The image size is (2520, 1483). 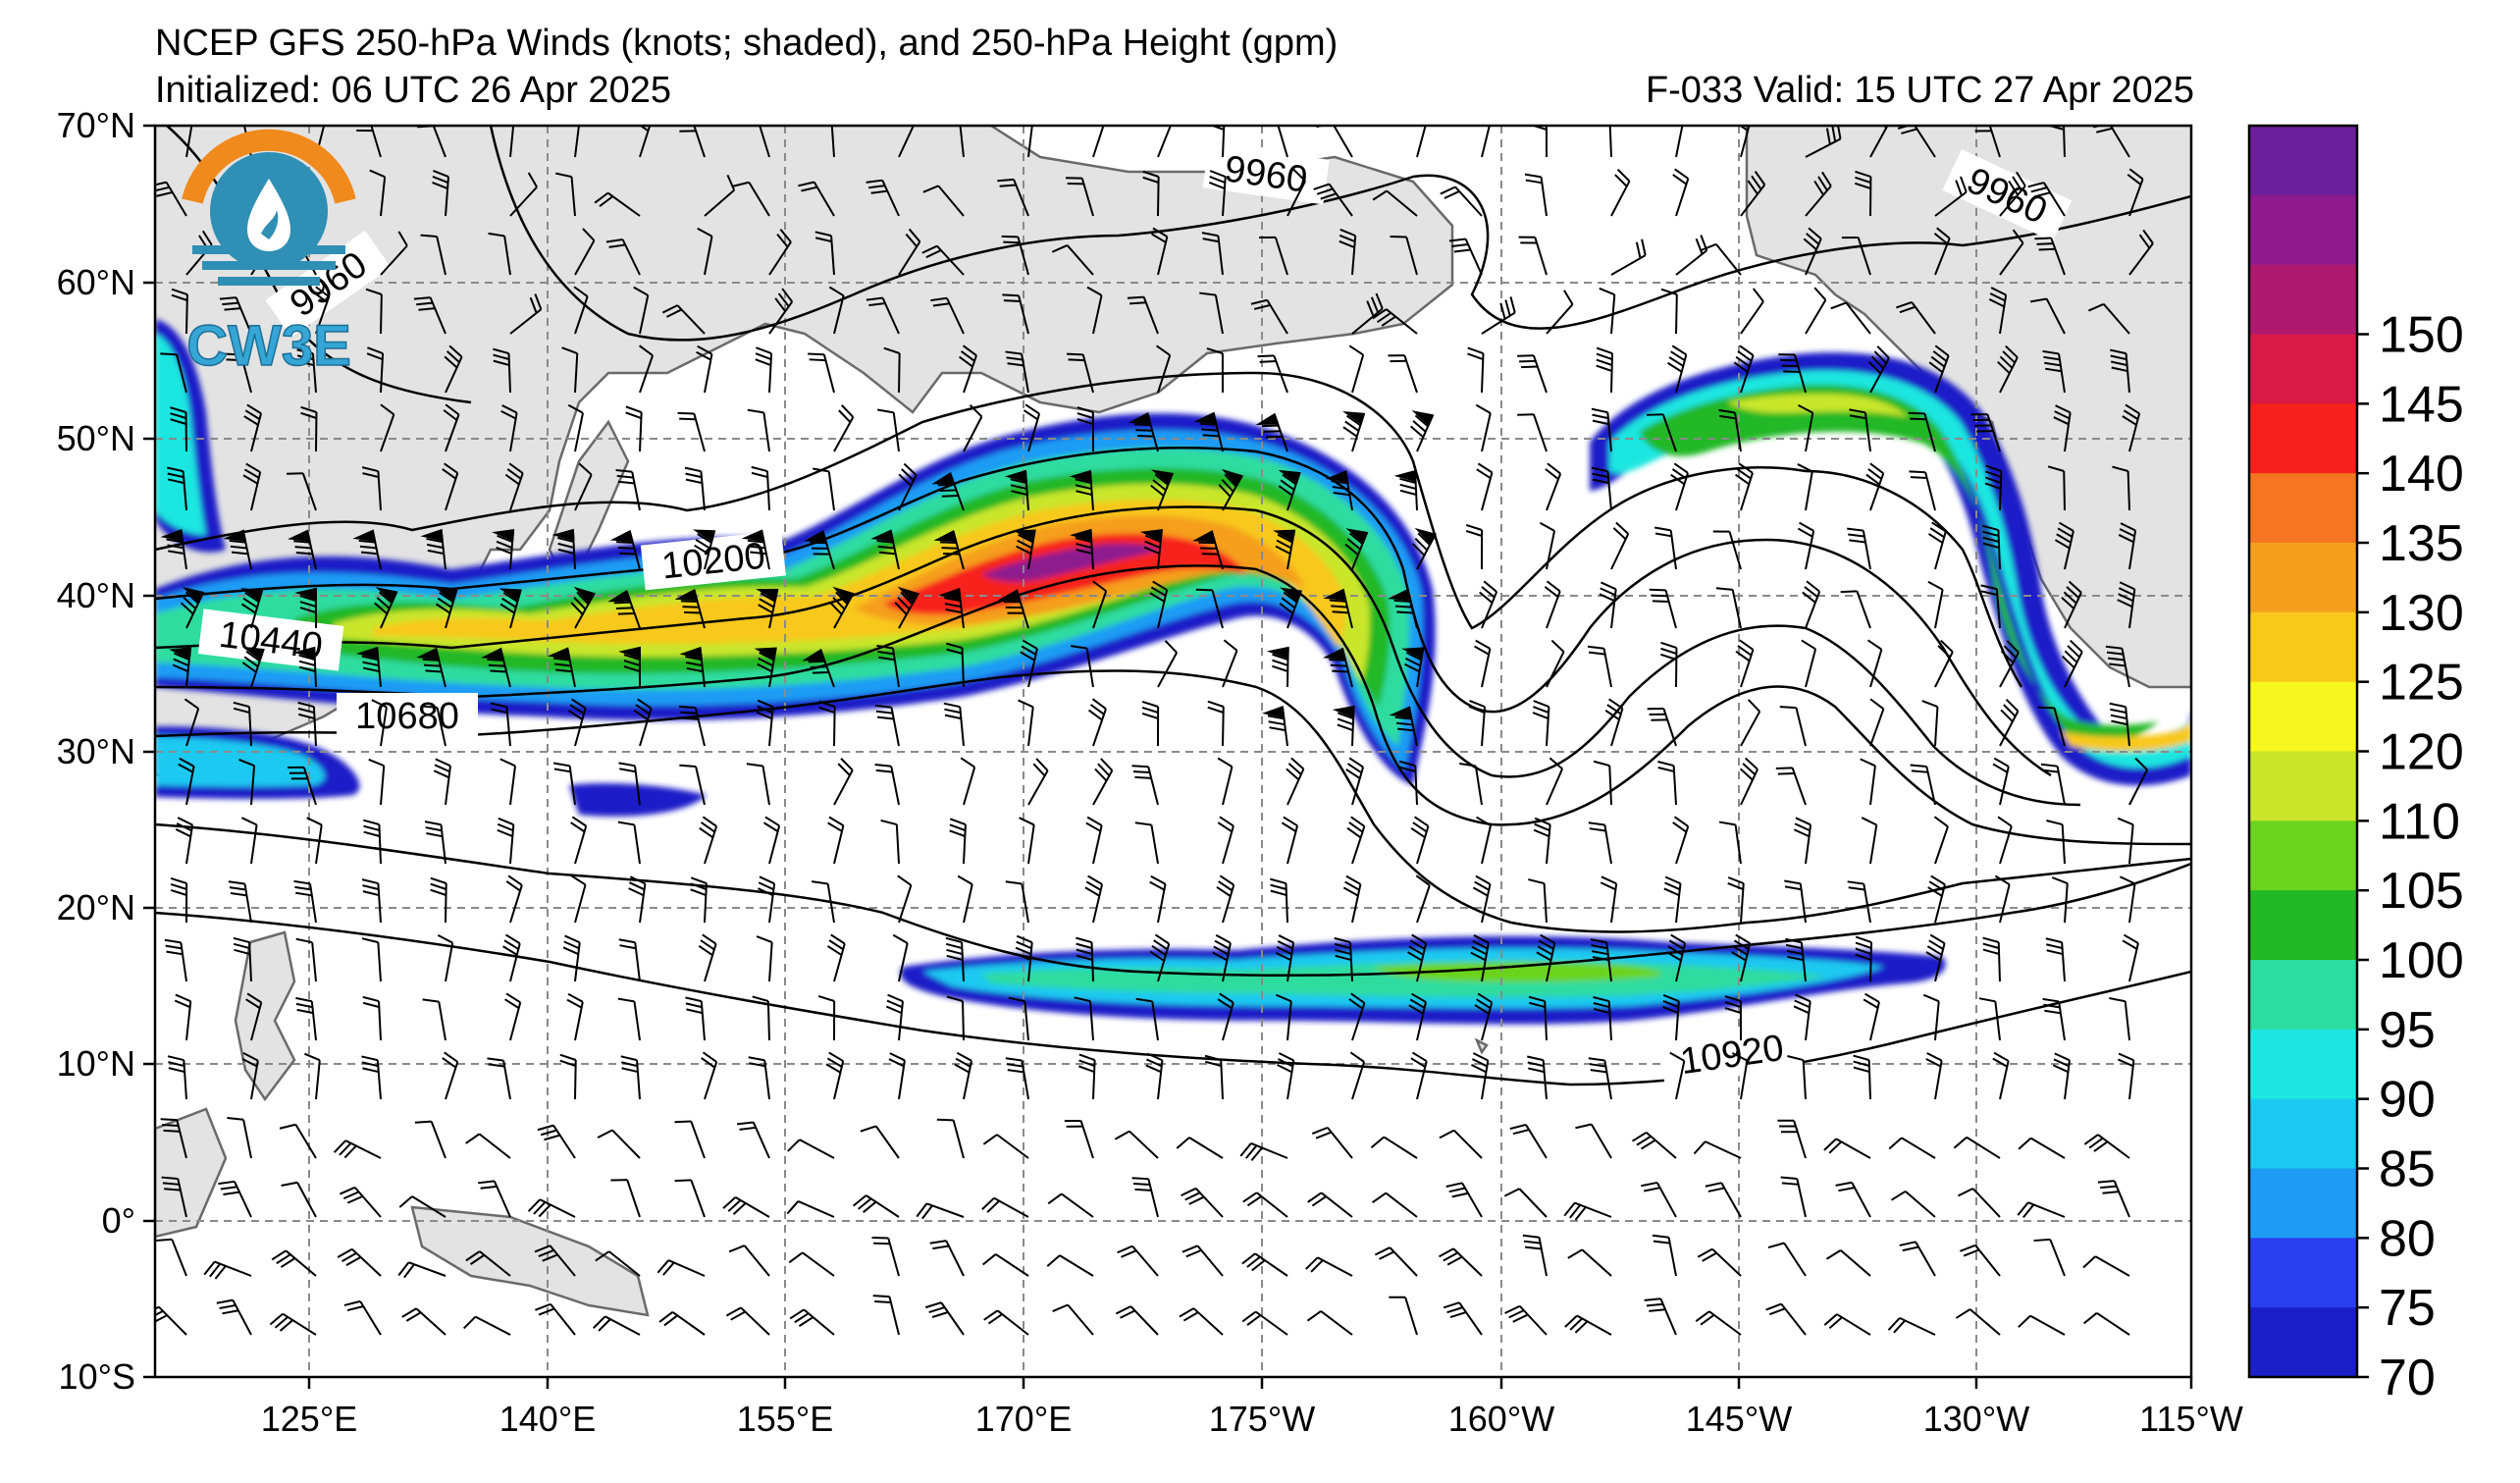 I want to click on cw3e-logo: CW3E, so click(x=269, y=254).